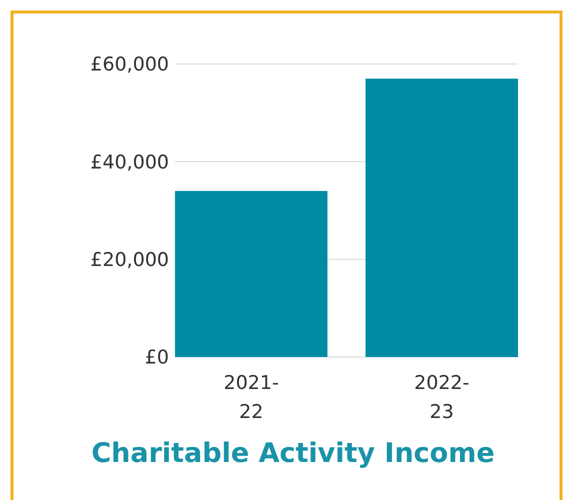 The height and width of the screenshot is (500, 566). I want to click on x-tick-label: 2021-22, so click(251, 397).